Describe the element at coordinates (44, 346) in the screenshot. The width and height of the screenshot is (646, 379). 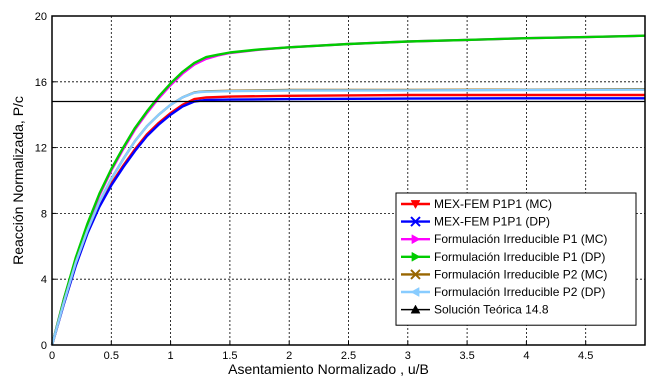
I see `y-tick-label: 0` at that location.